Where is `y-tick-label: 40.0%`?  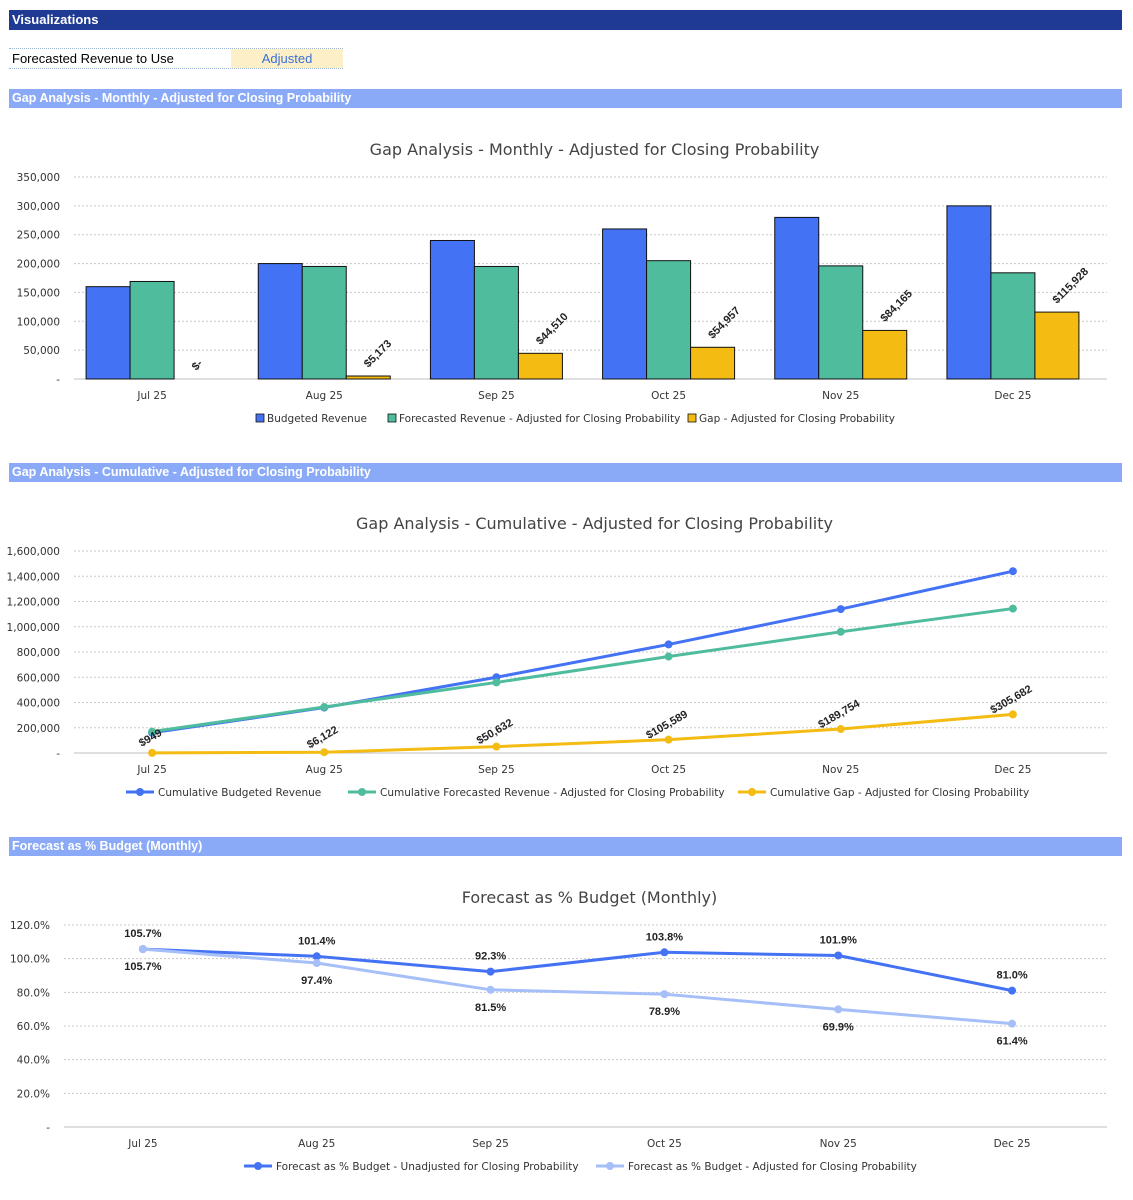
y-tick-label: 40.0% is located at coordinates (33, 1061).